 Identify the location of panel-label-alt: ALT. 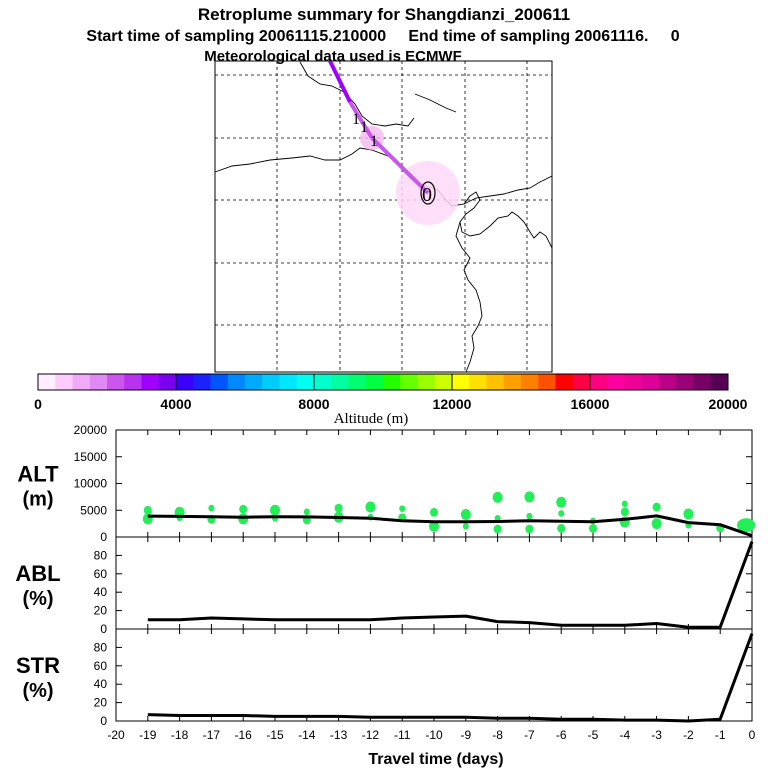
(38, 474).